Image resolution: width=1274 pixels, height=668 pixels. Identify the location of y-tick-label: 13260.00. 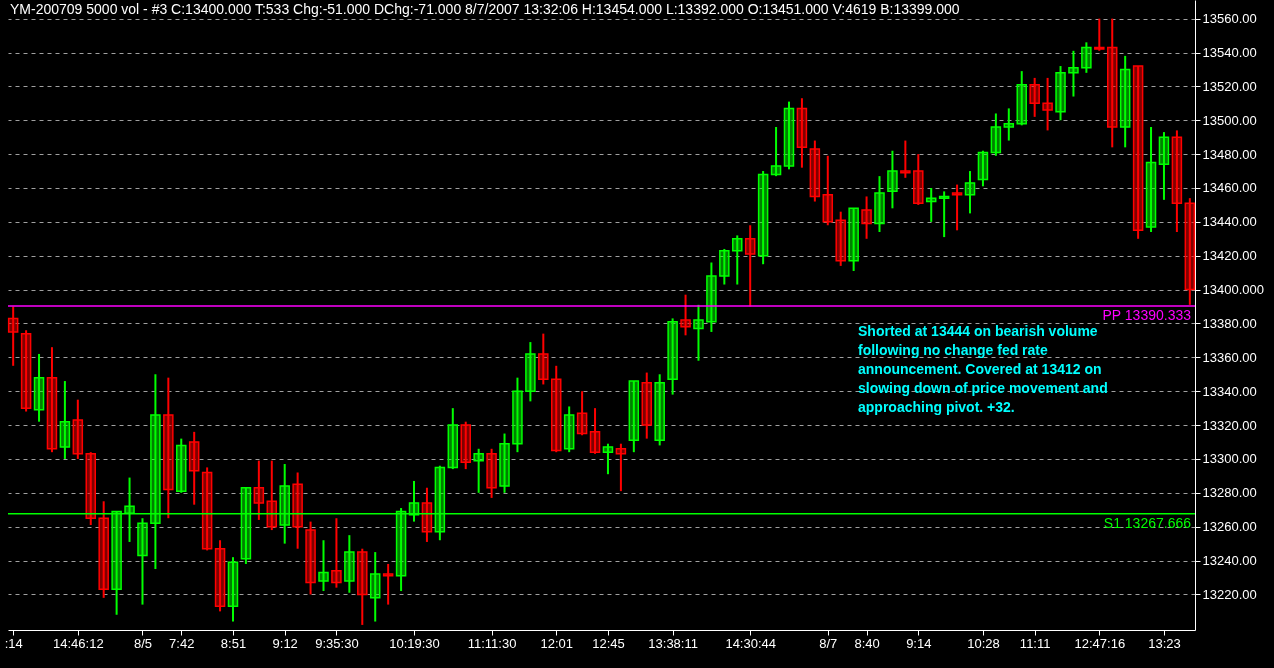
(1229, 527).